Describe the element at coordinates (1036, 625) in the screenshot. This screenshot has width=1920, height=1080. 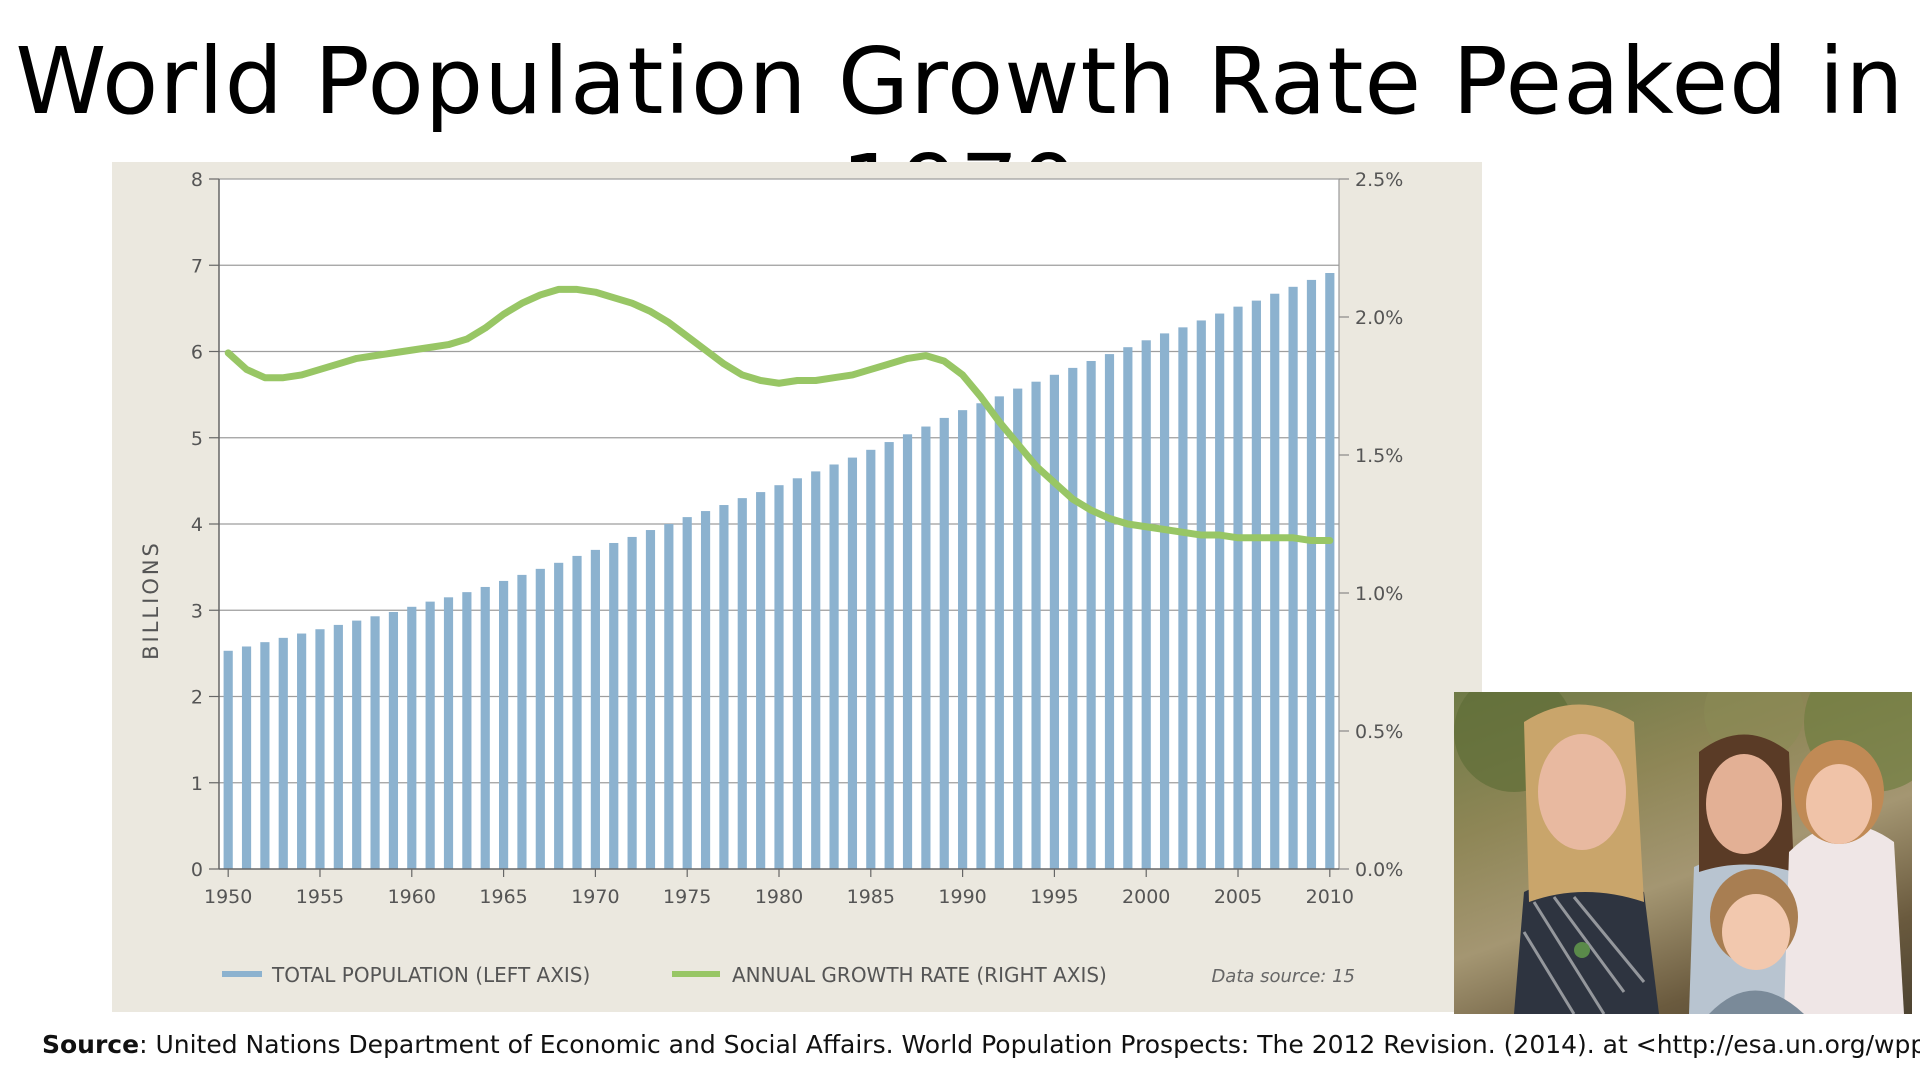
I see `population-bar-1994` at that location.